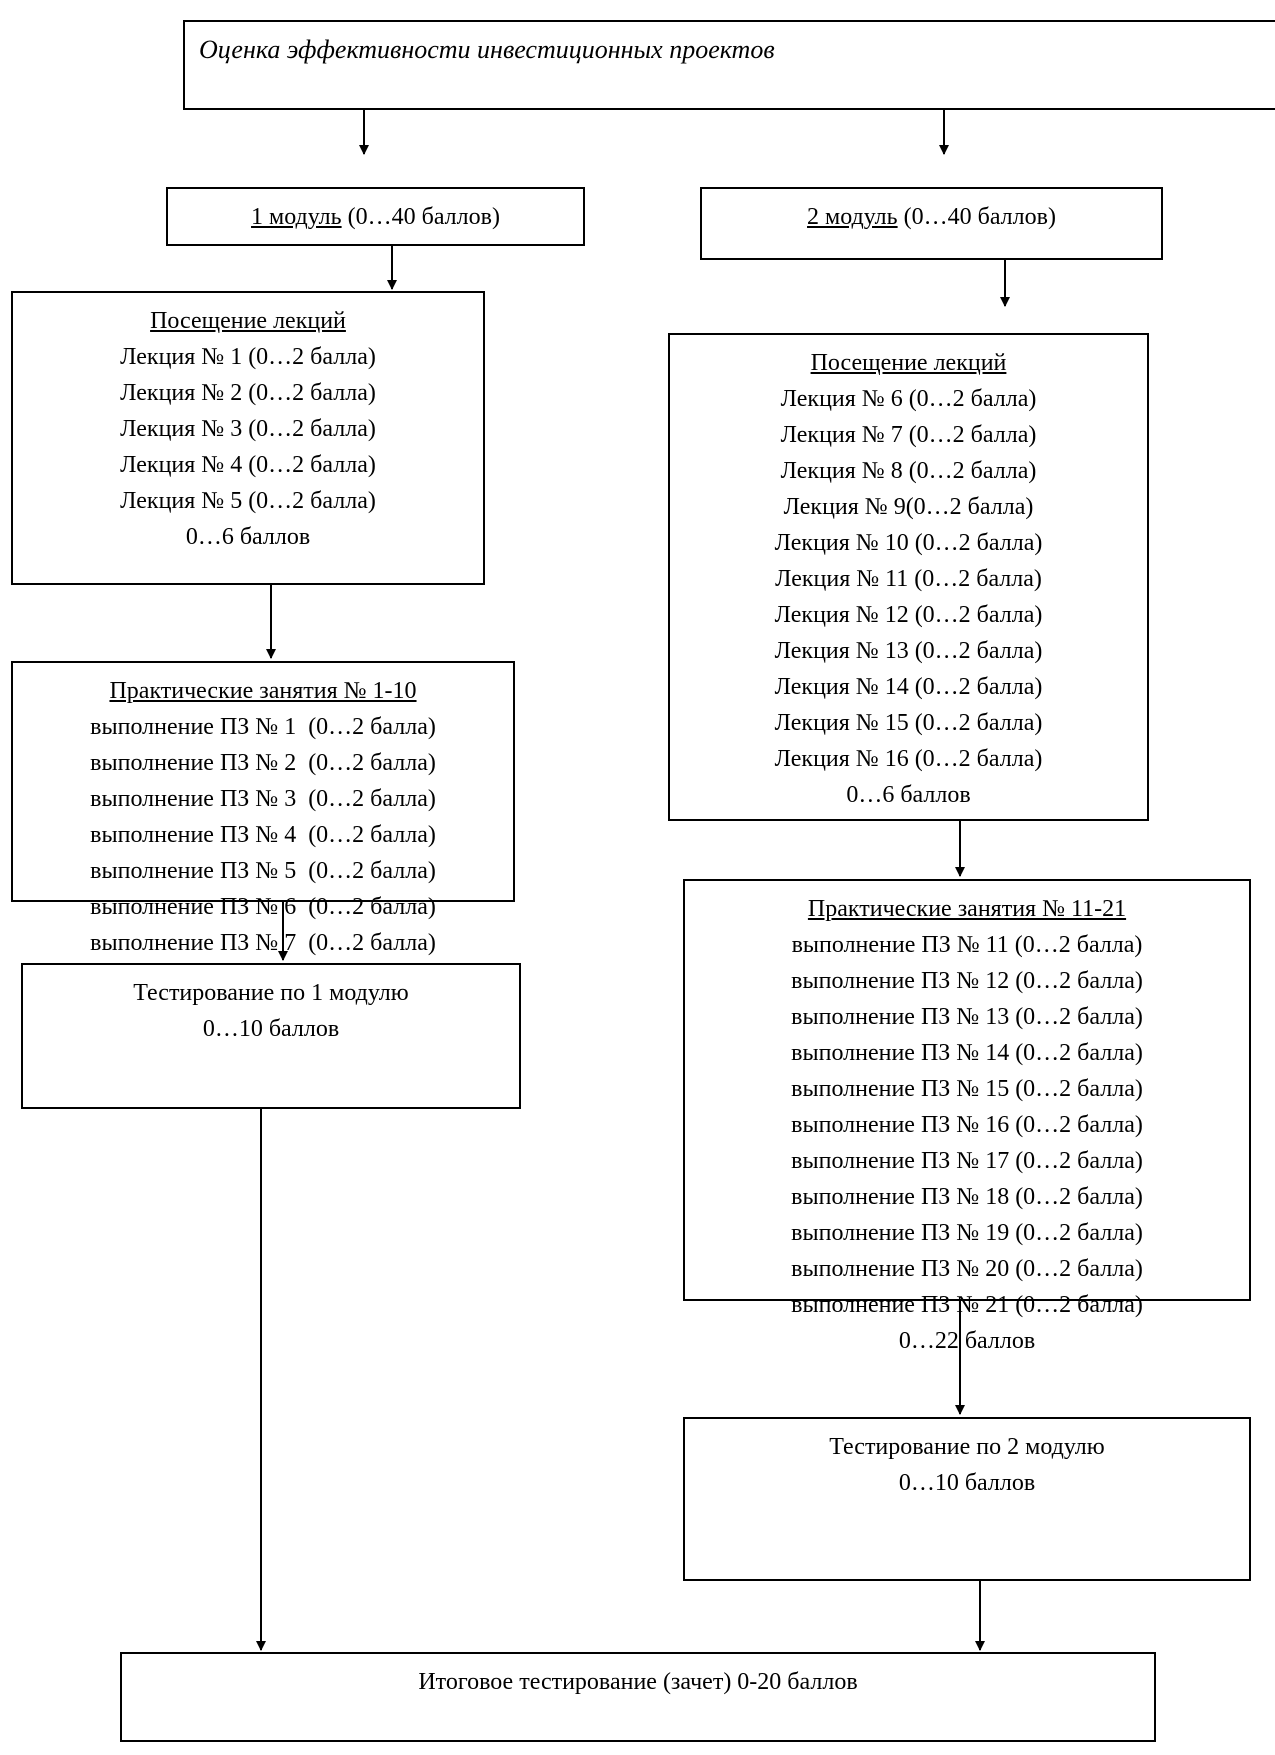 The image size is (1275, 1755). I want to click on group-item: Лекция № 8 (0…2 балла), so click(908, 471).